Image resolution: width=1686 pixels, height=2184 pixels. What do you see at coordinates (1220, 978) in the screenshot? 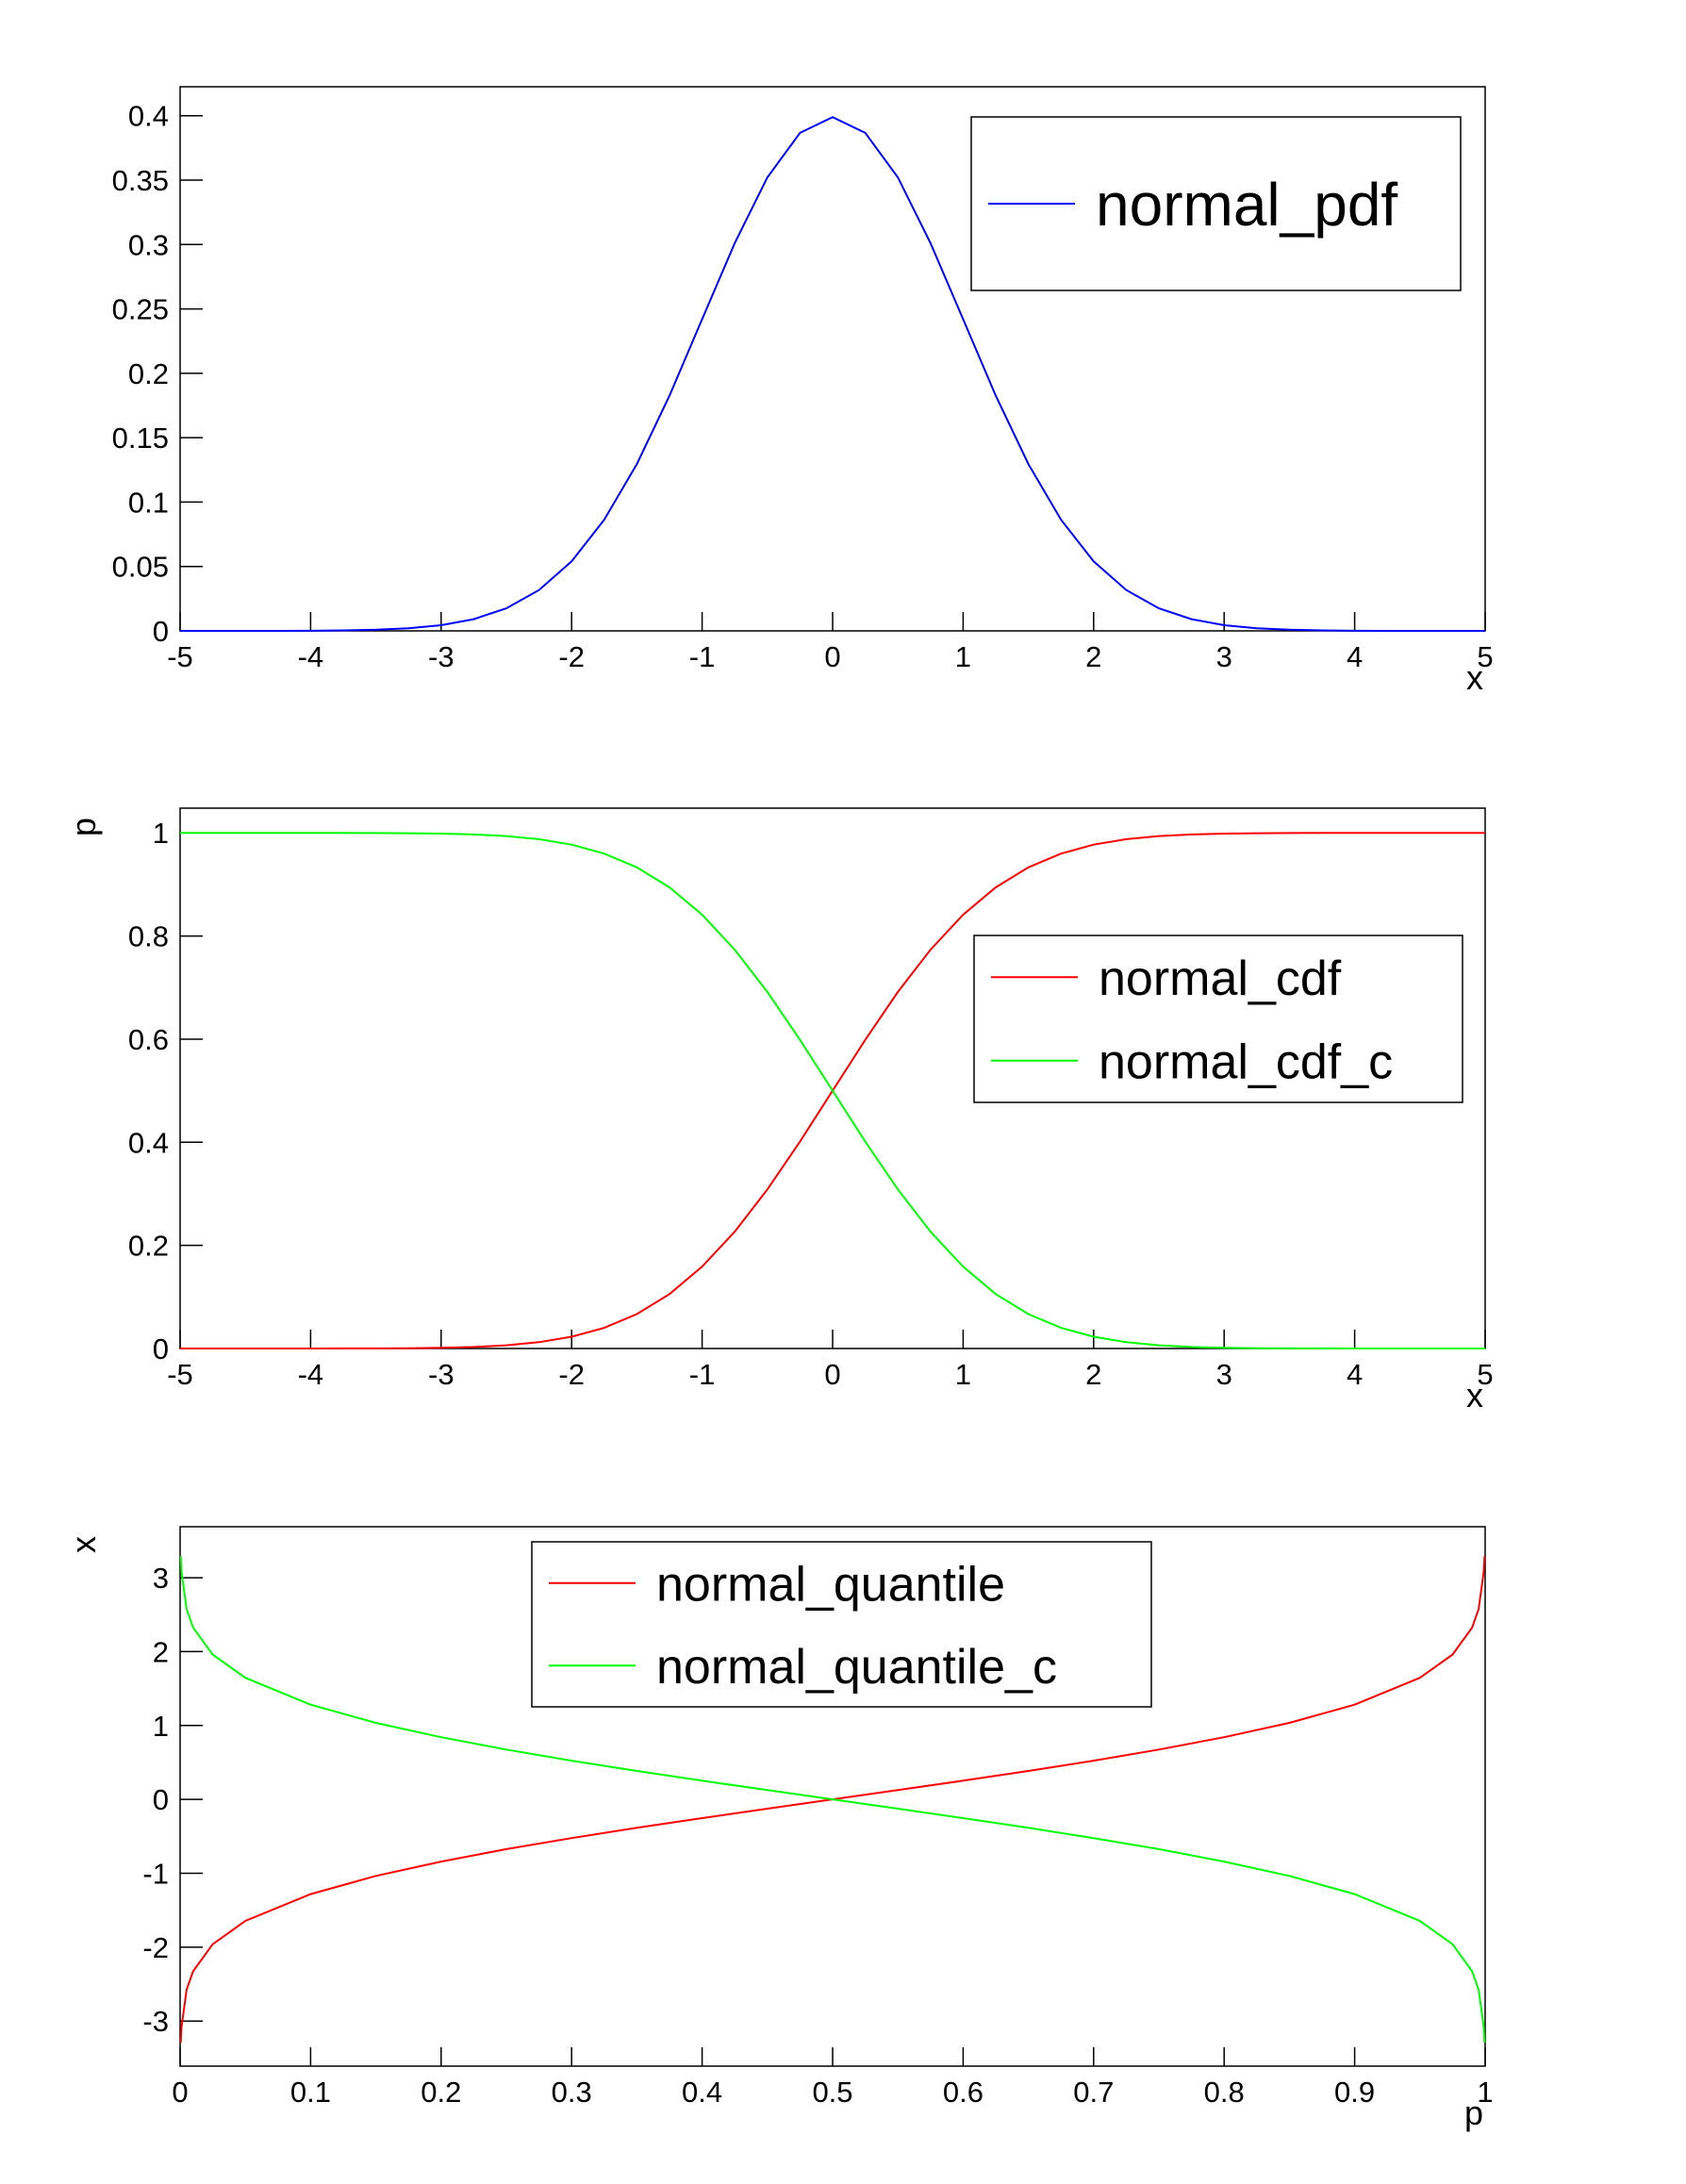
I see `legend-label: normal_cdf` at bounding box center [1220, 978].